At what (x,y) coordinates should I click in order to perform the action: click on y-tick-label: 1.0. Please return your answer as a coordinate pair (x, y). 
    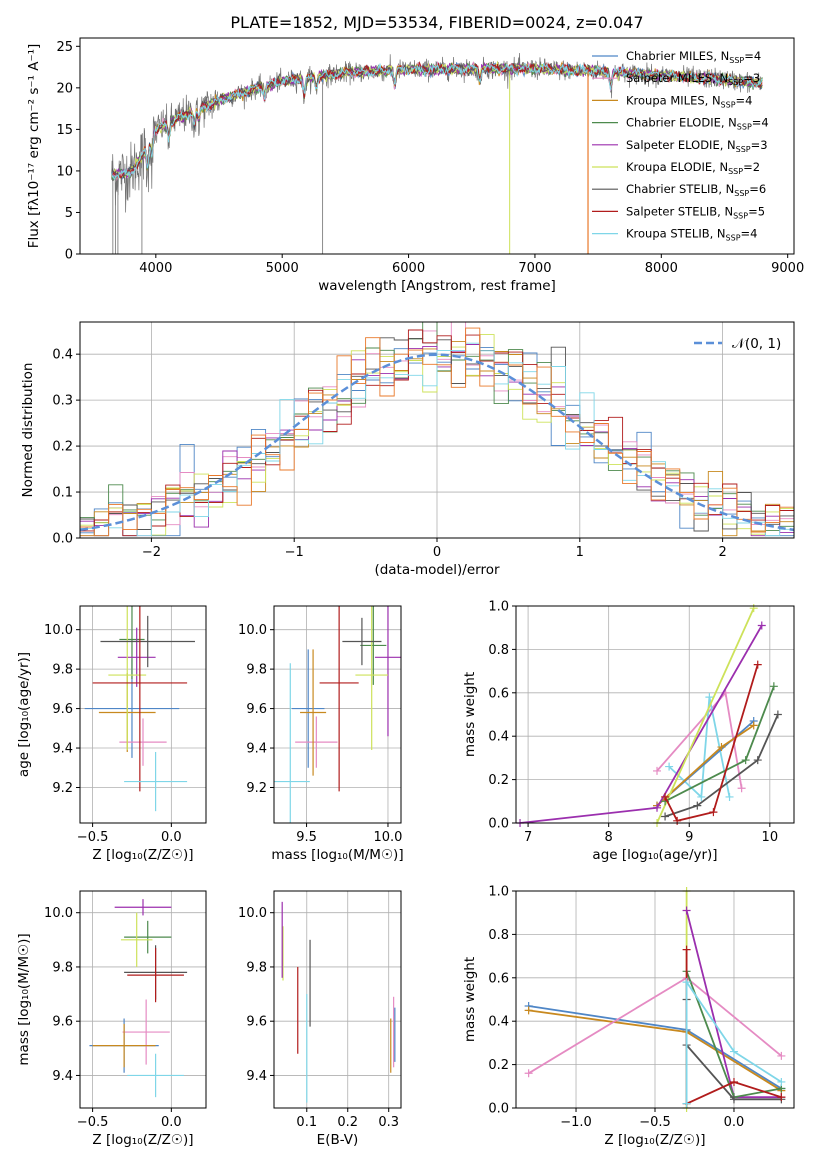
    Looking at the image, I should click on (498, 892).